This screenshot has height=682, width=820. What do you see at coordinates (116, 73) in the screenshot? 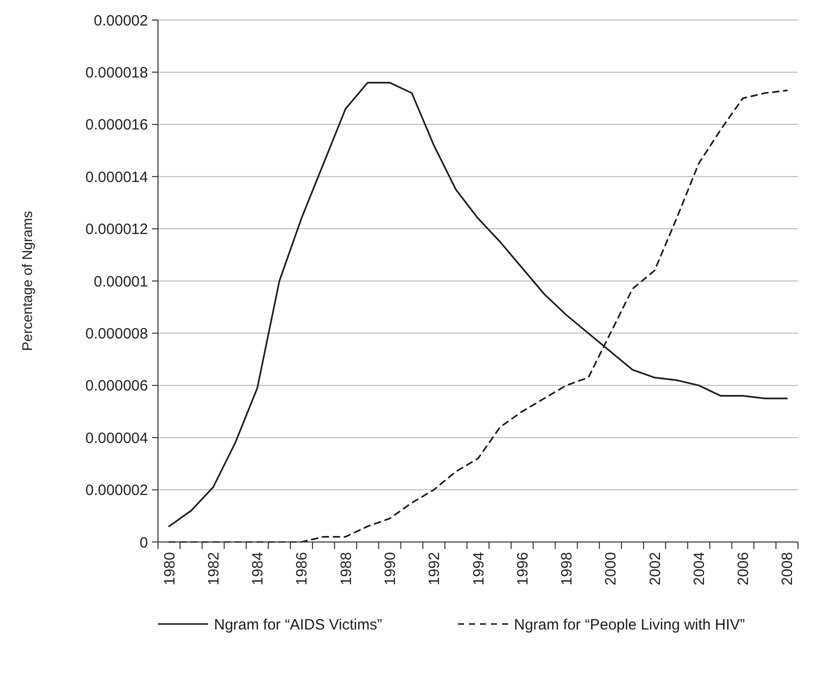
I see `y-tick-label: 0.000018` at bounding box center [116, 73].